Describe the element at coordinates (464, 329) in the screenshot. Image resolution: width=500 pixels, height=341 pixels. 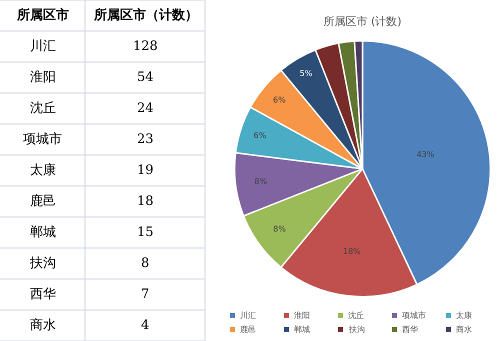
I see `legend-label: 商水` at that location.